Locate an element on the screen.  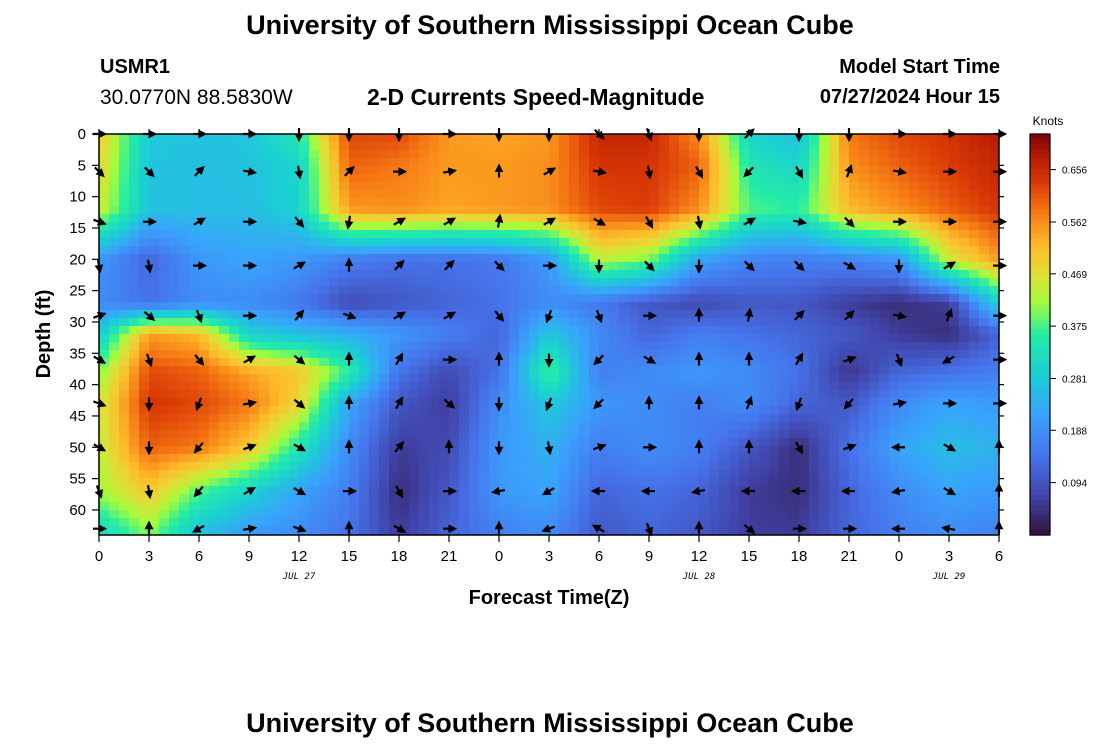
x-tick-label: 3 is located at coordinates (949, 556).